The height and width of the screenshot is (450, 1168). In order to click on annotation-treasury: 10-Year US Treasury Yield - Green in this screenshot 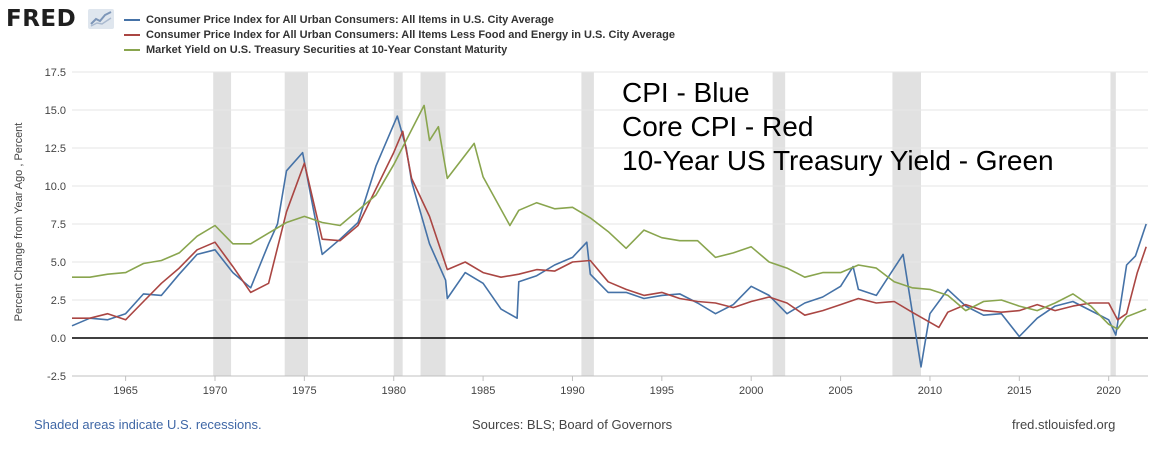, I will do `click(838, 160)`.